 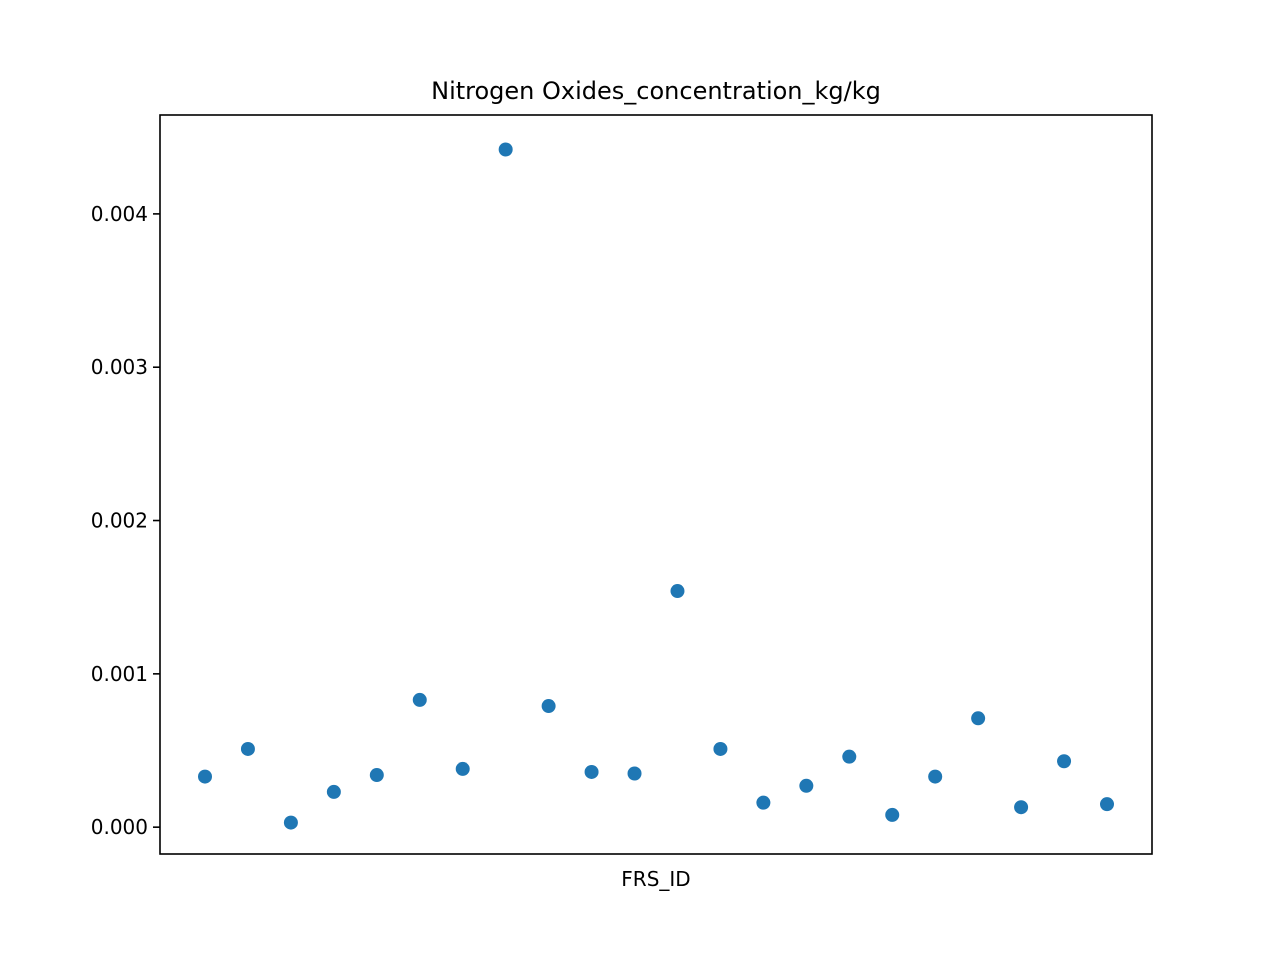 I want to click on x-axis-label: FRS_ID, so click(x=655, y=879).